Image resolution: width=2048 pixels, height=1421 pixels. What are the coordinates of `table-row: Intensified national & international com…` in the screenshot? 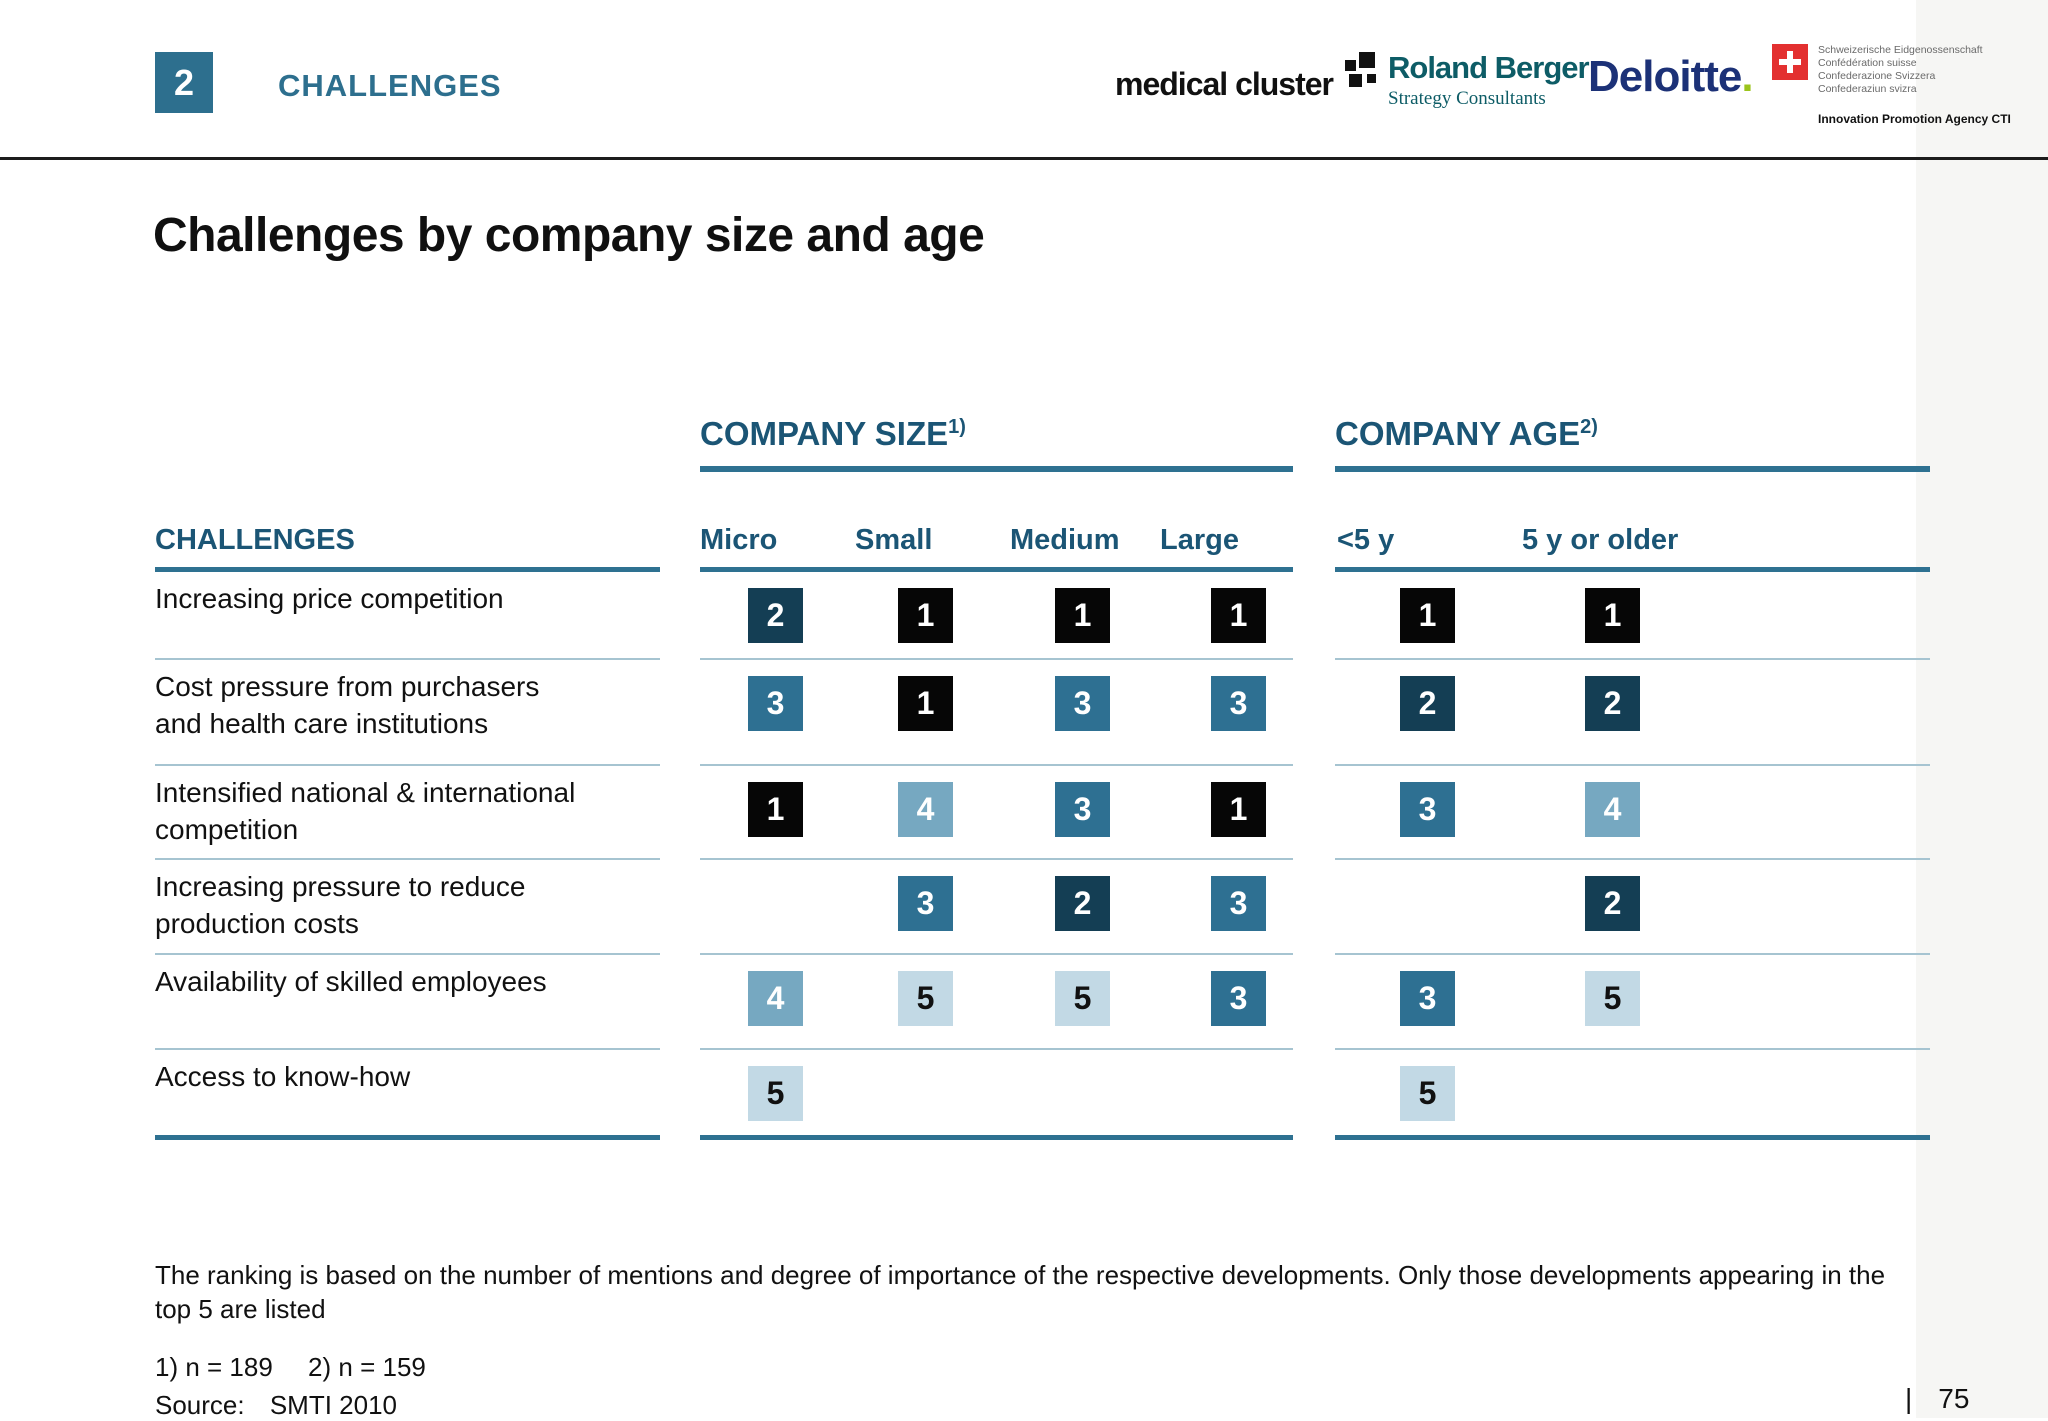 It's located at (1024, 813).